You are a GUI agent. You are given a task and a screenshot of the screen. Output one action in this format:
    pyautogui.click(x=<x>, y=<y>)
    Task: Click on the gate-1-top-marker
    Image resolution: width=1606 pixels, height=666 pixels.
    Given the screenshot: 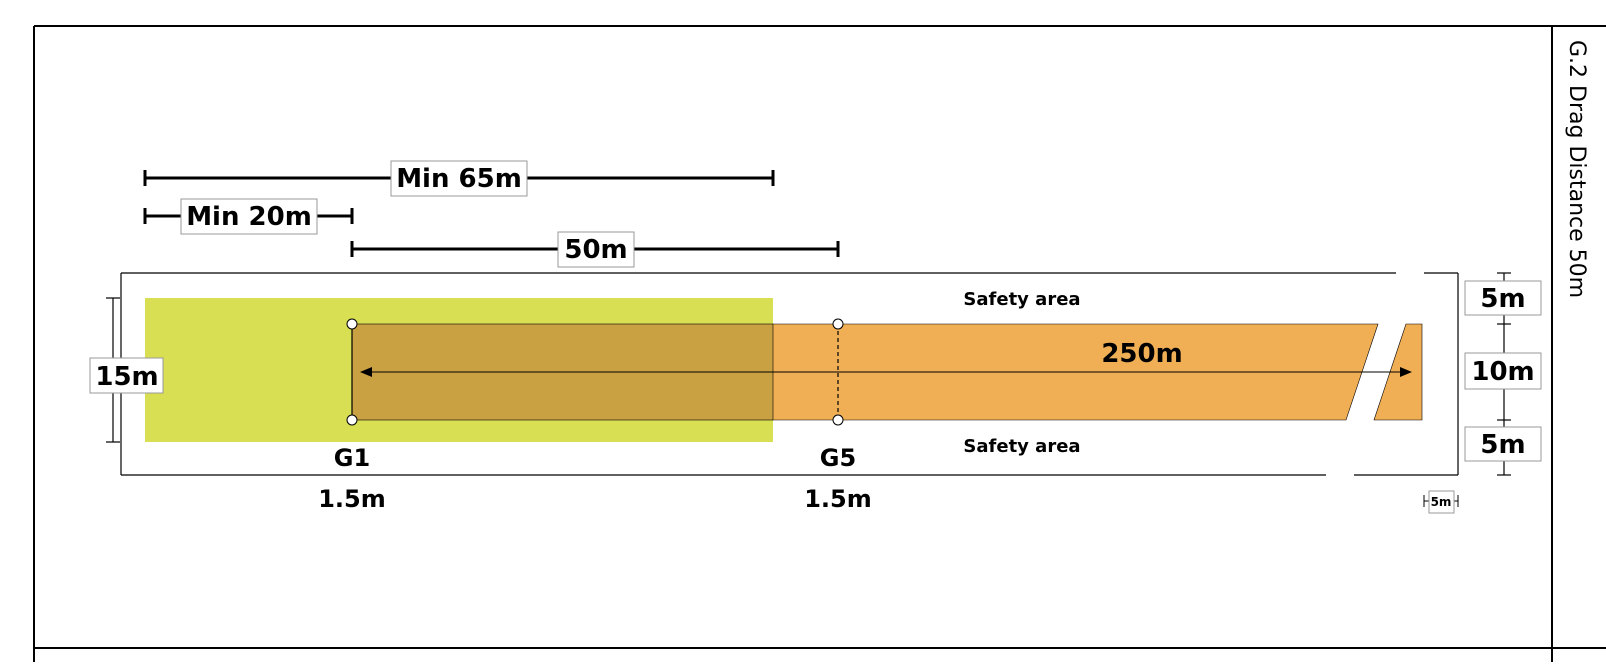 What is the action you would take?
    pyautogui.click(x=352, y=324)
    